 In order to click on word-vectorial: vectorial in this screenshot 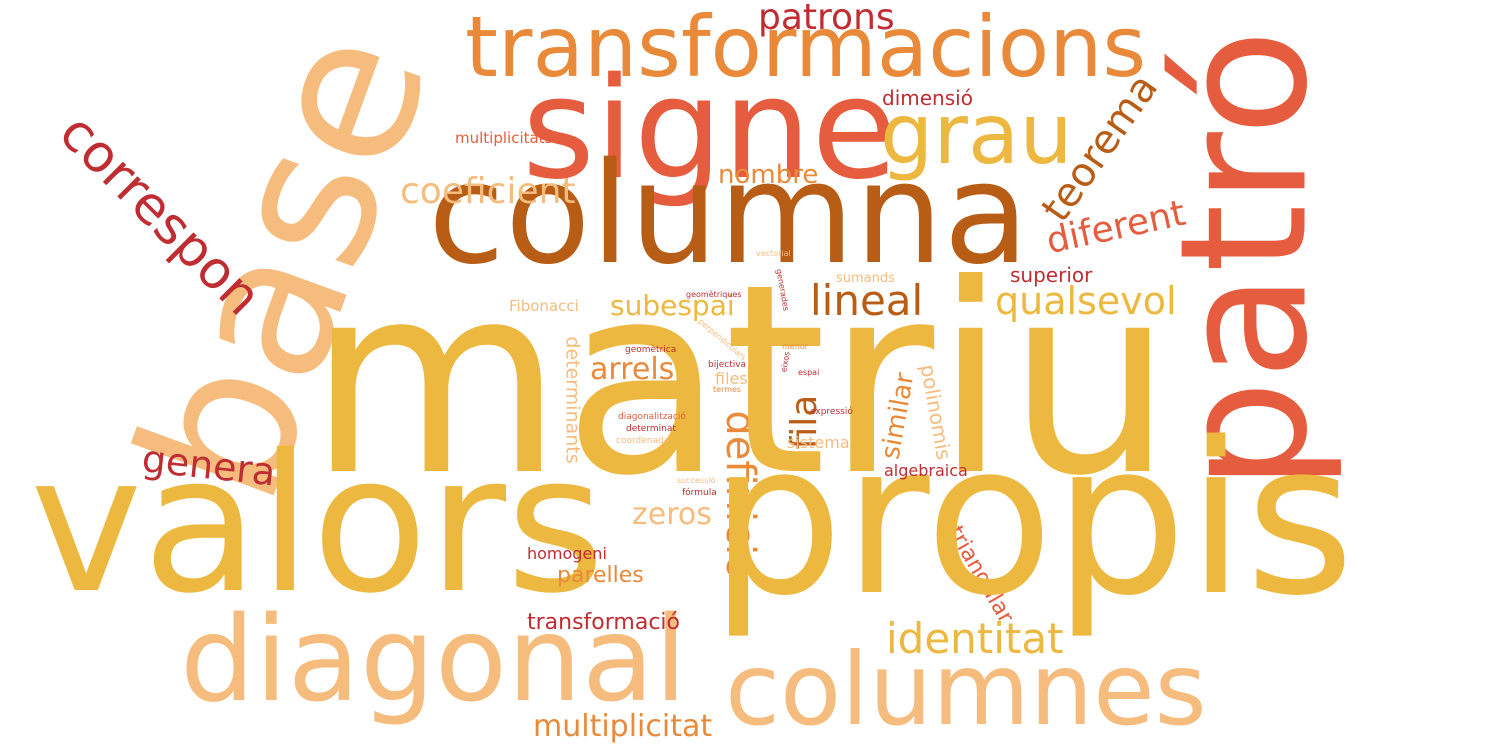, I will do `click(773, 253)`.